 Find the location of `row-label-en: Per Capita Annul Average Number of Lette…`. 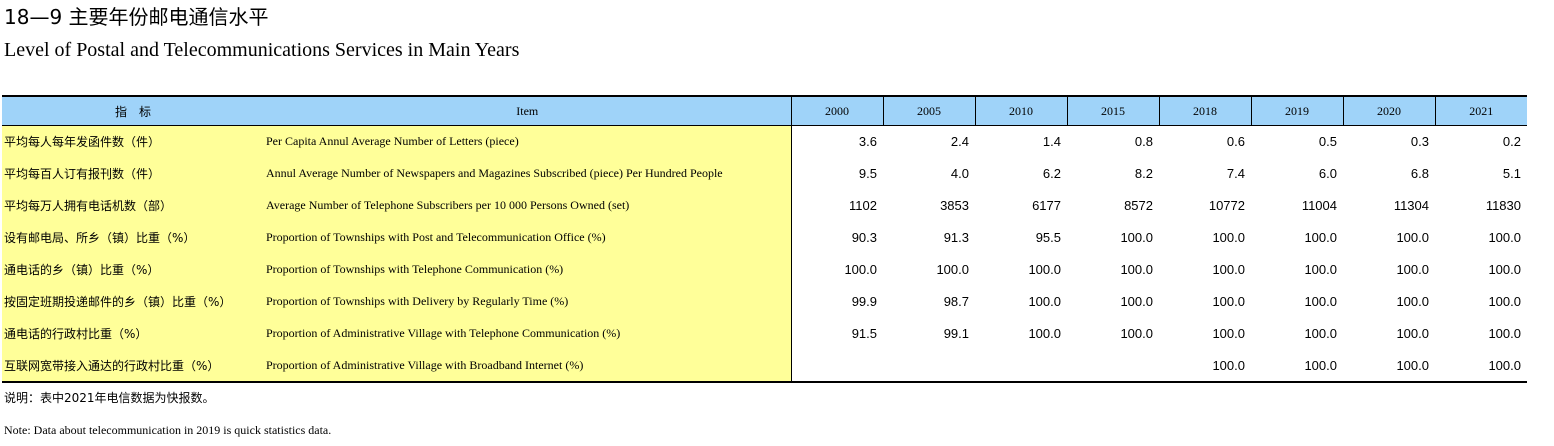

row-label-en: Per Capita Annul Average Number of Lette… is located at coordinates (528, 141).